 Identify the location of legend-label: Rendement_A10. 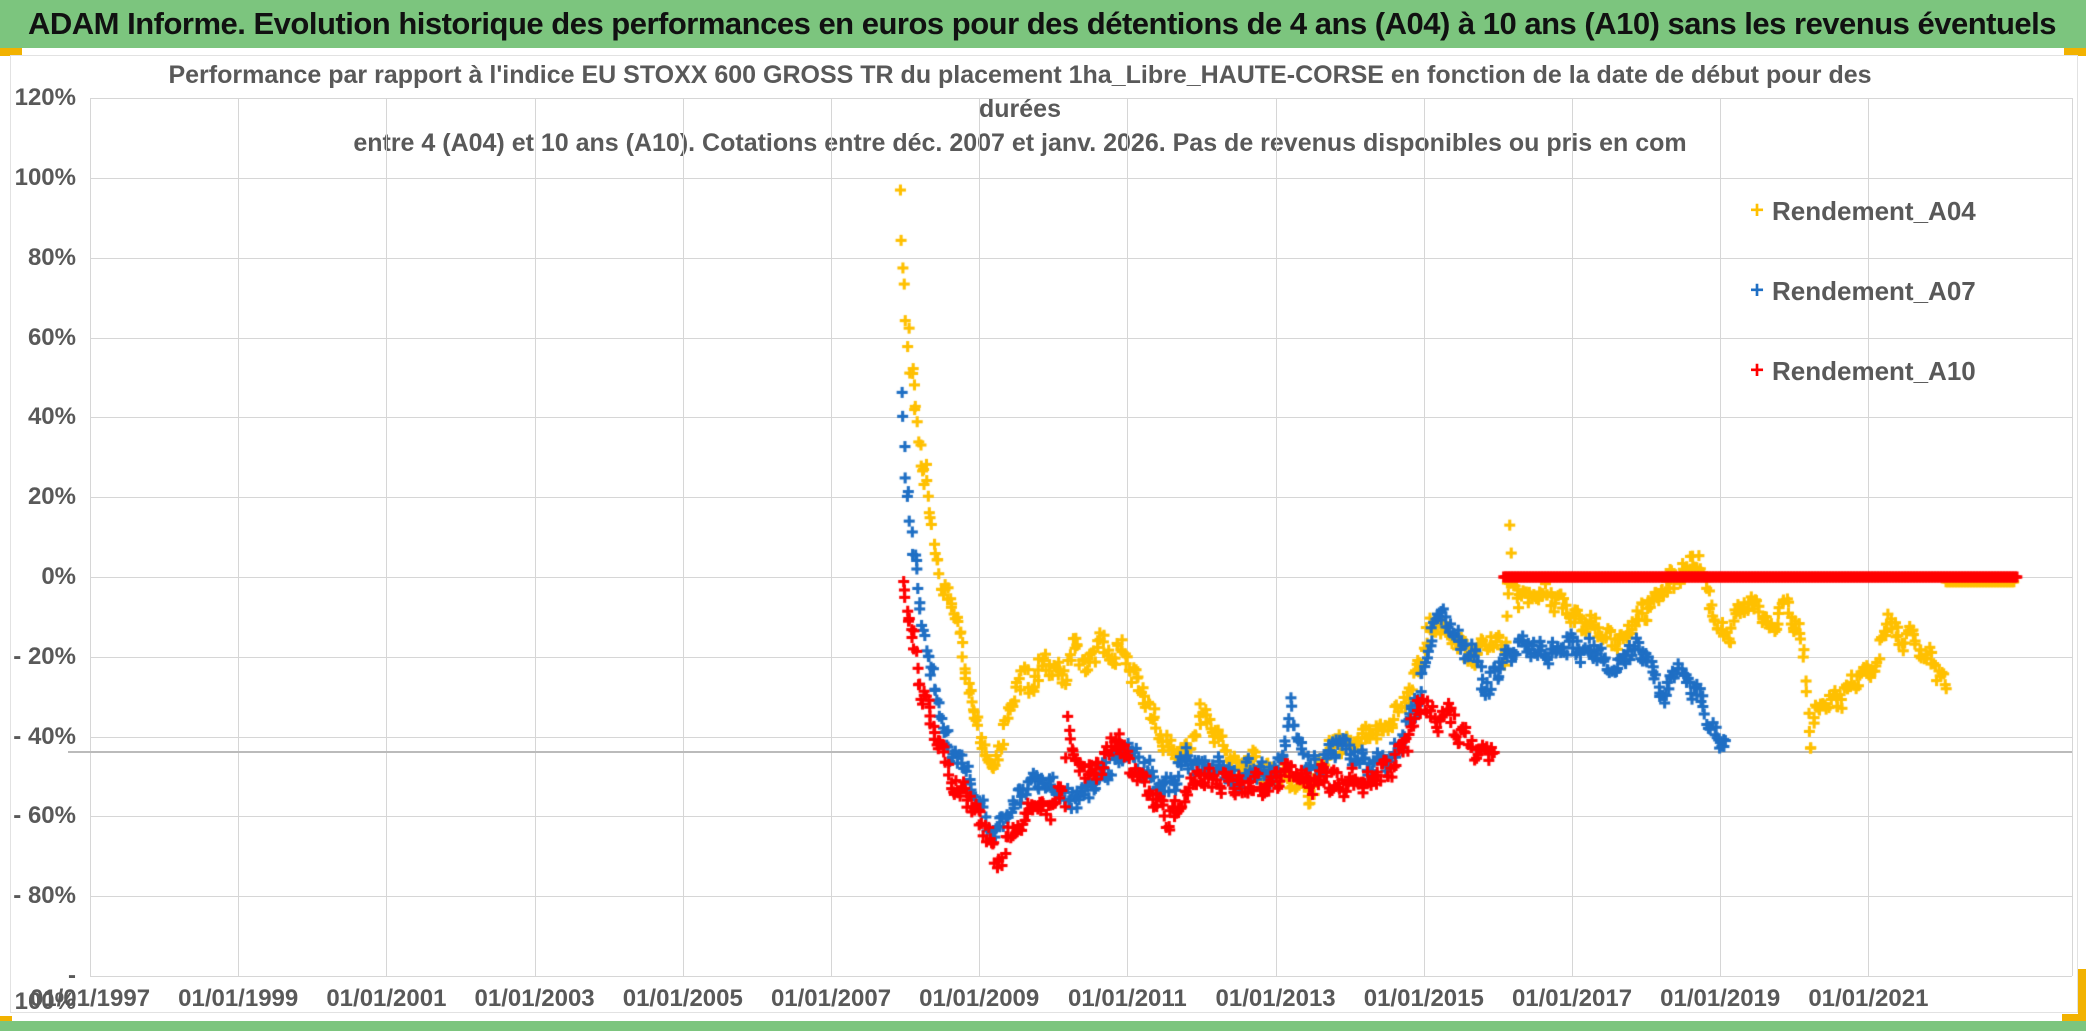
(1874, 370).